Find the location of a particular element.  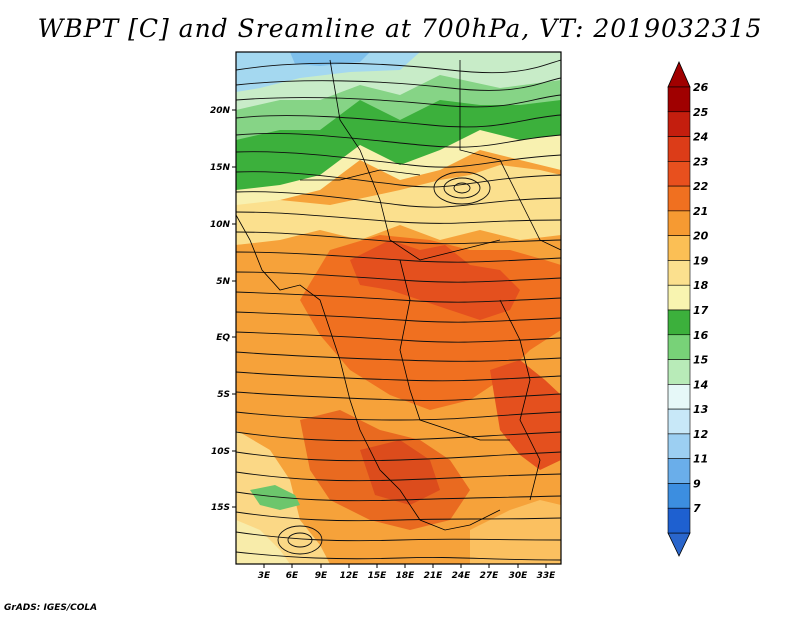

colorbar-level-label: 24 is located at coordinates (700, 137).